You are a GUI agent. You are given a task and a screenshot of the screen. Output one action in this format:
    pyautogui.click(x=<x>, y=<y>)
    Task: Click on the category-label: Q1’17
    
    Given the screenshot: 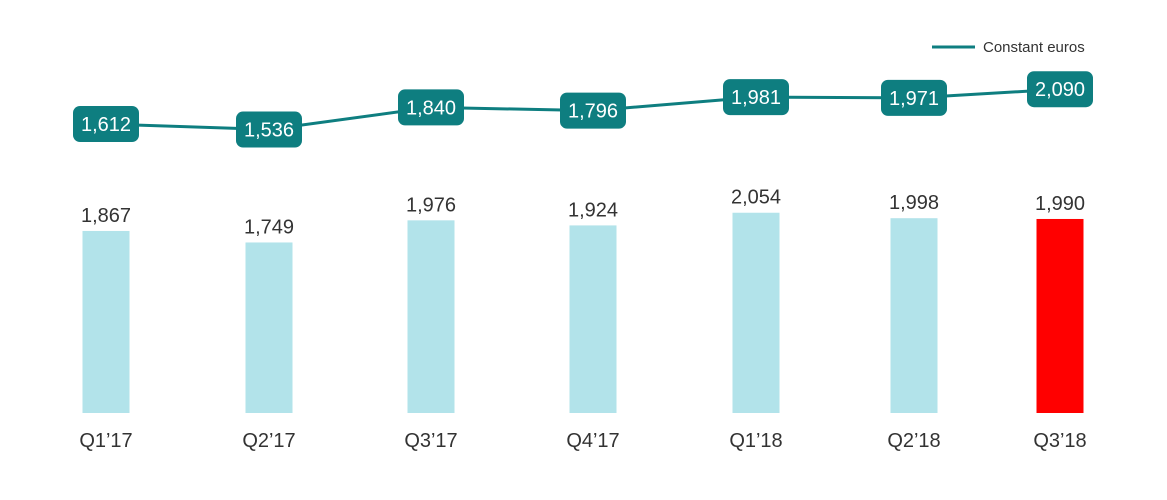 What is the action you would take?
    pyautogui.click(x=105, y=441)
    